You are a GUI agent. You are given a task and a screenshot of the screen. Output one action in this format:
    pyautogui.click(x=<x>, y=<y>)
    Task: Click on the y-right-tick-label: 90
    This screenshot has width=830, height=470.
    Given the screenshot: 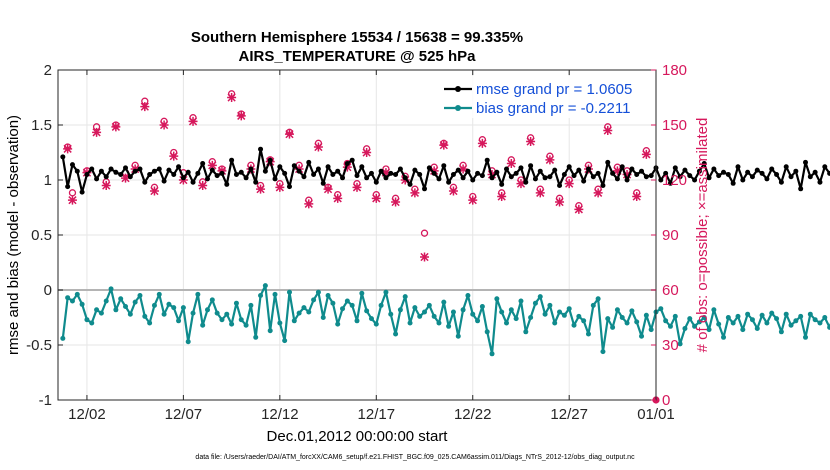 What is the action you would take?
    pyautogui.click(x=670, y=235)
    